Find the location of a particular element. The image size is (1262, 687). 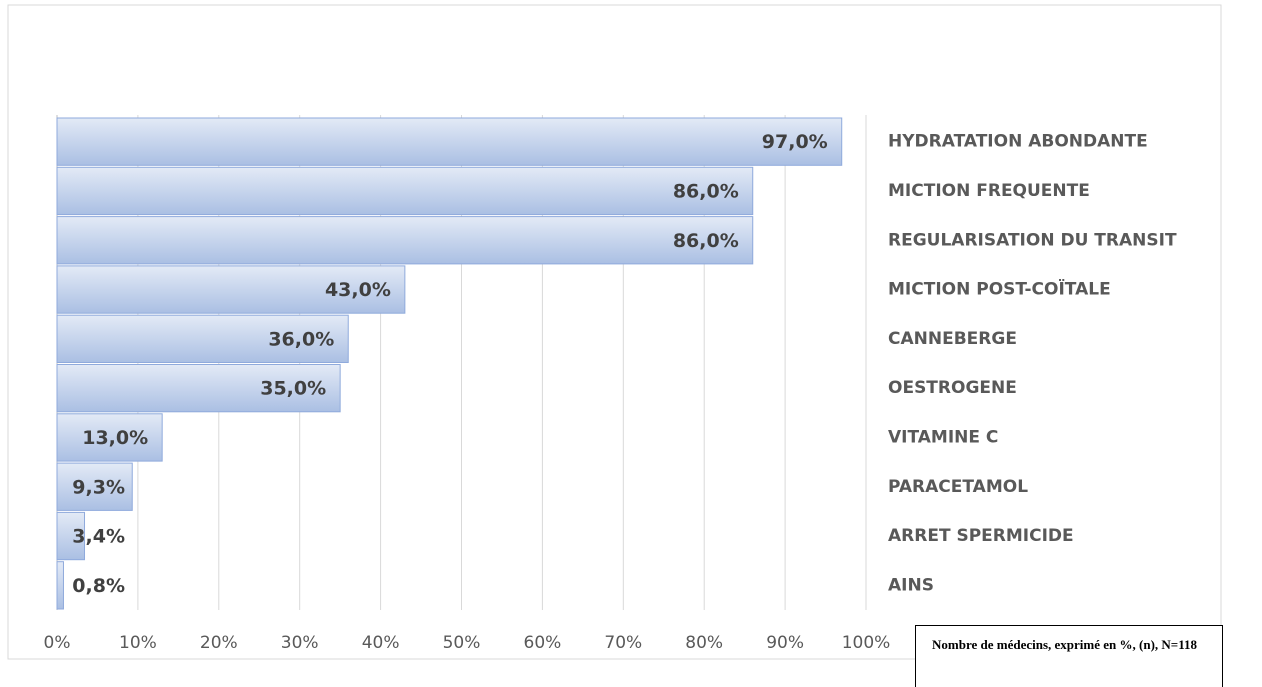

category-label: PARACETAMOL is located at coordinates (958, 487).